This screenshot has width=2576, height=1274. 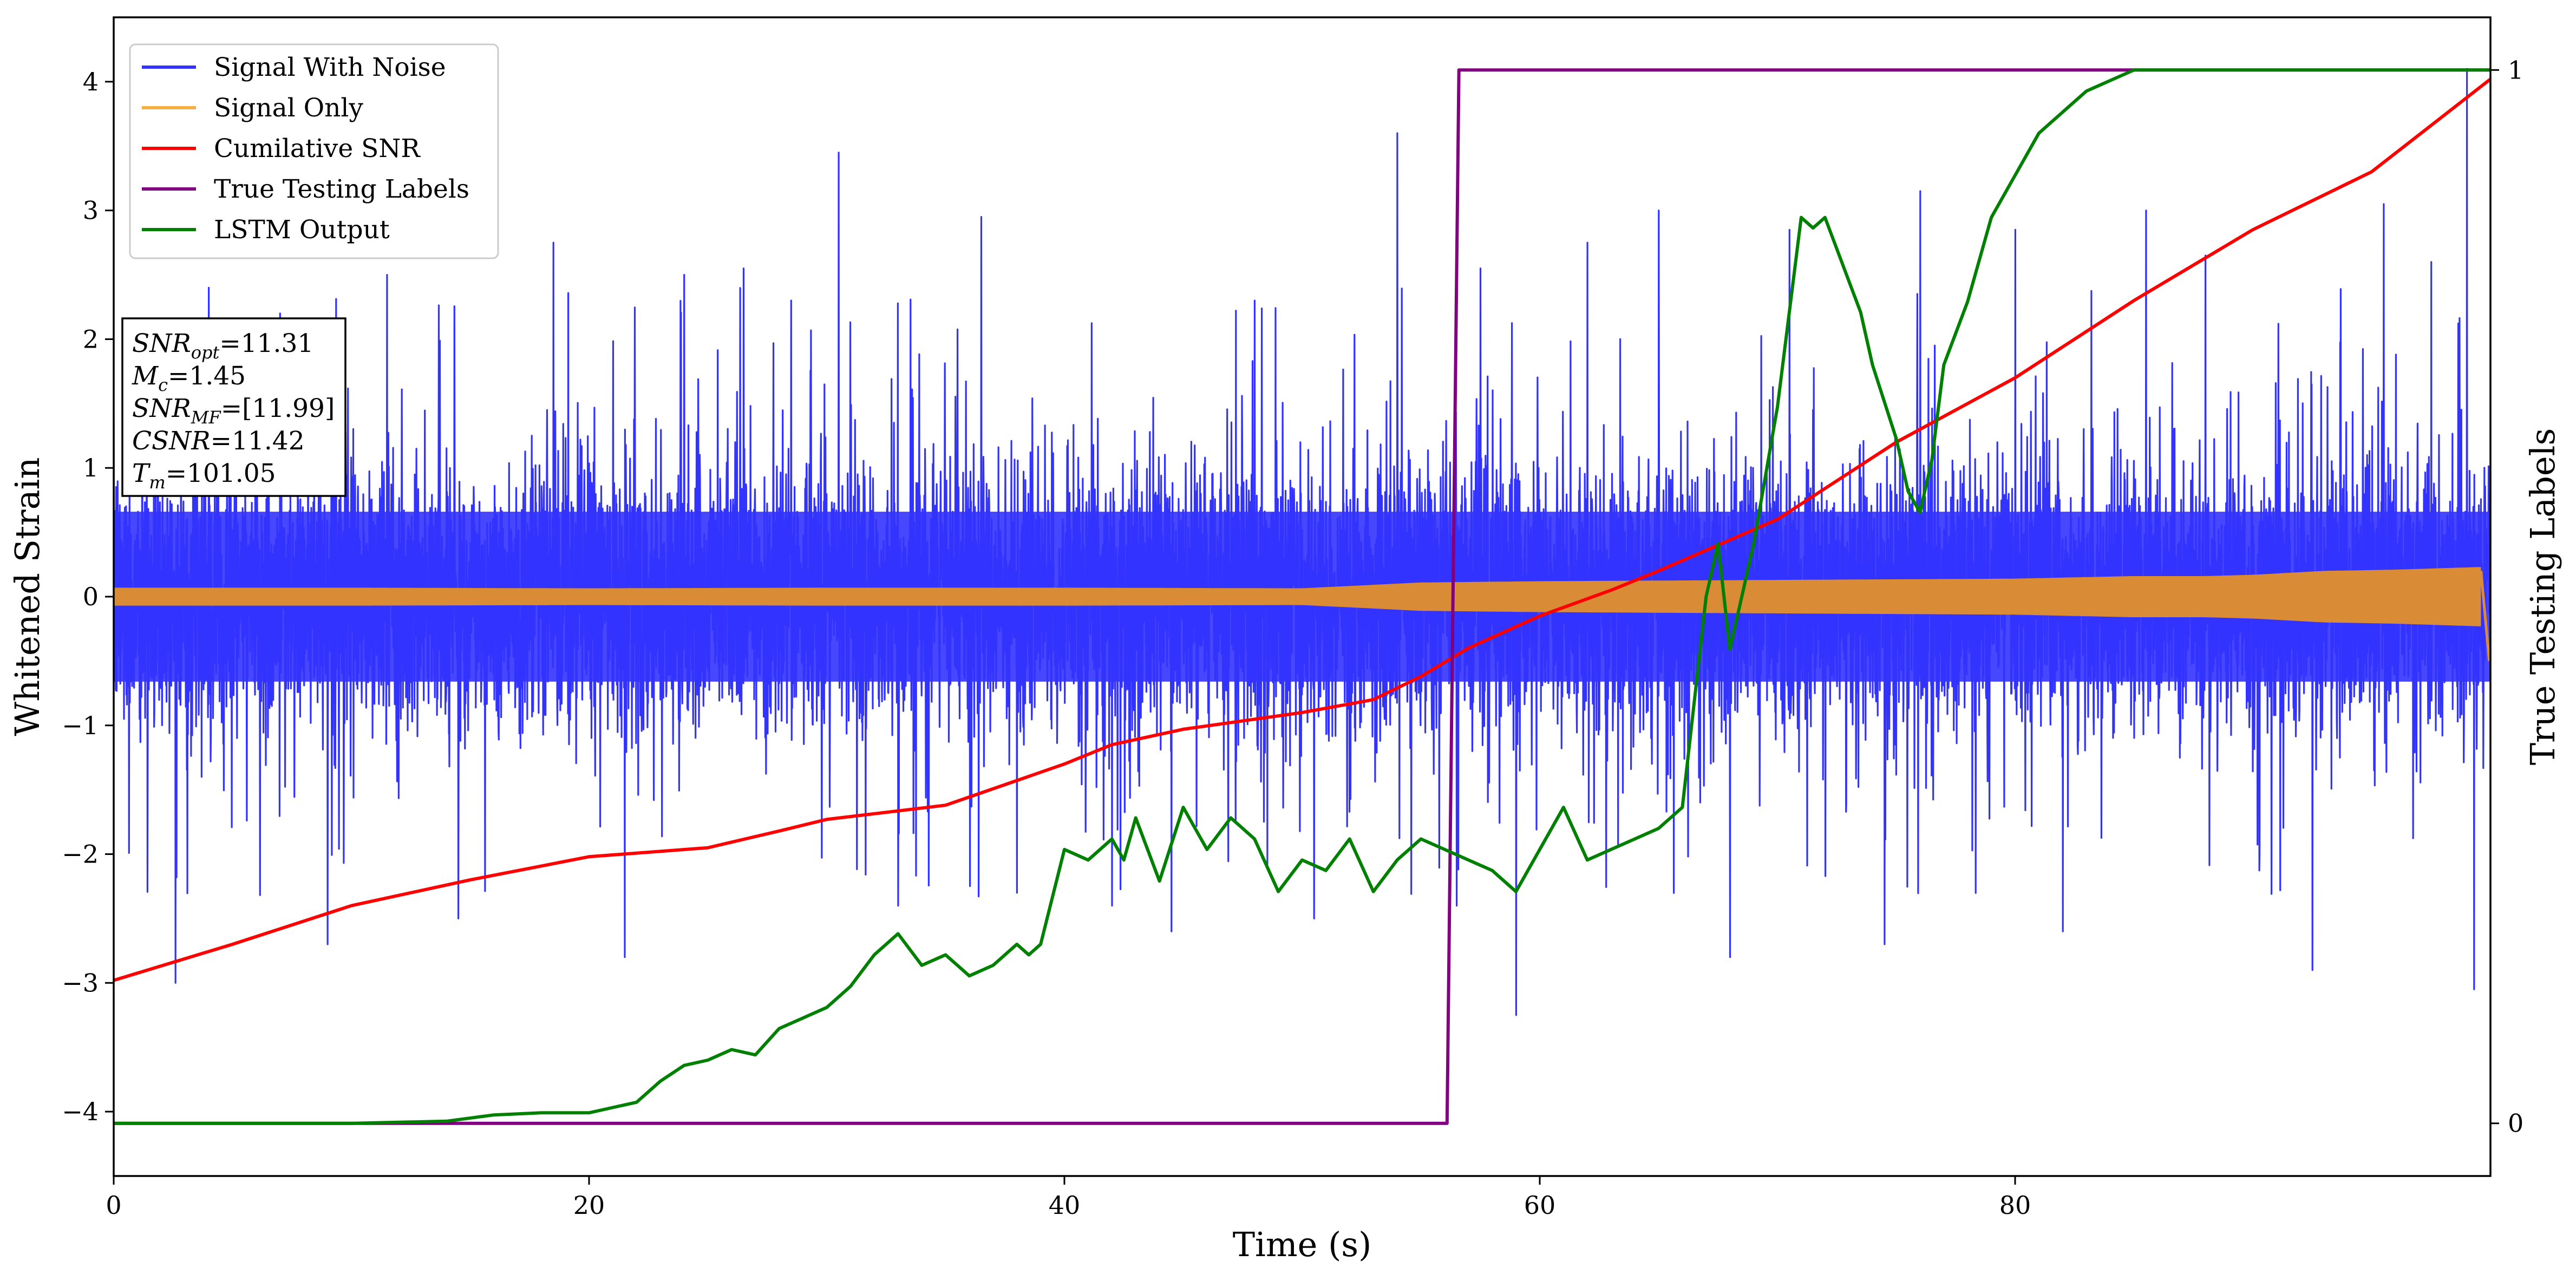 What do you see at coordinates (341, 189) in the screenshot?
I see `legend-label: True Testing Labels` at bounding box center [341, 189].